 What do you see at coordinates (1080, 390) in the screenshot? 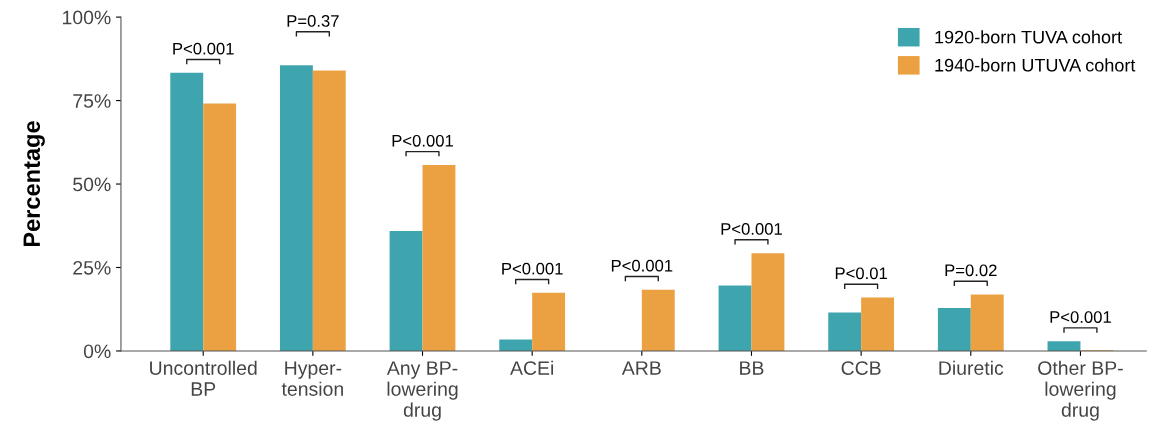
I see `x-tick-label: Other BP- lowering drug` at bounding box center [1080, 390].